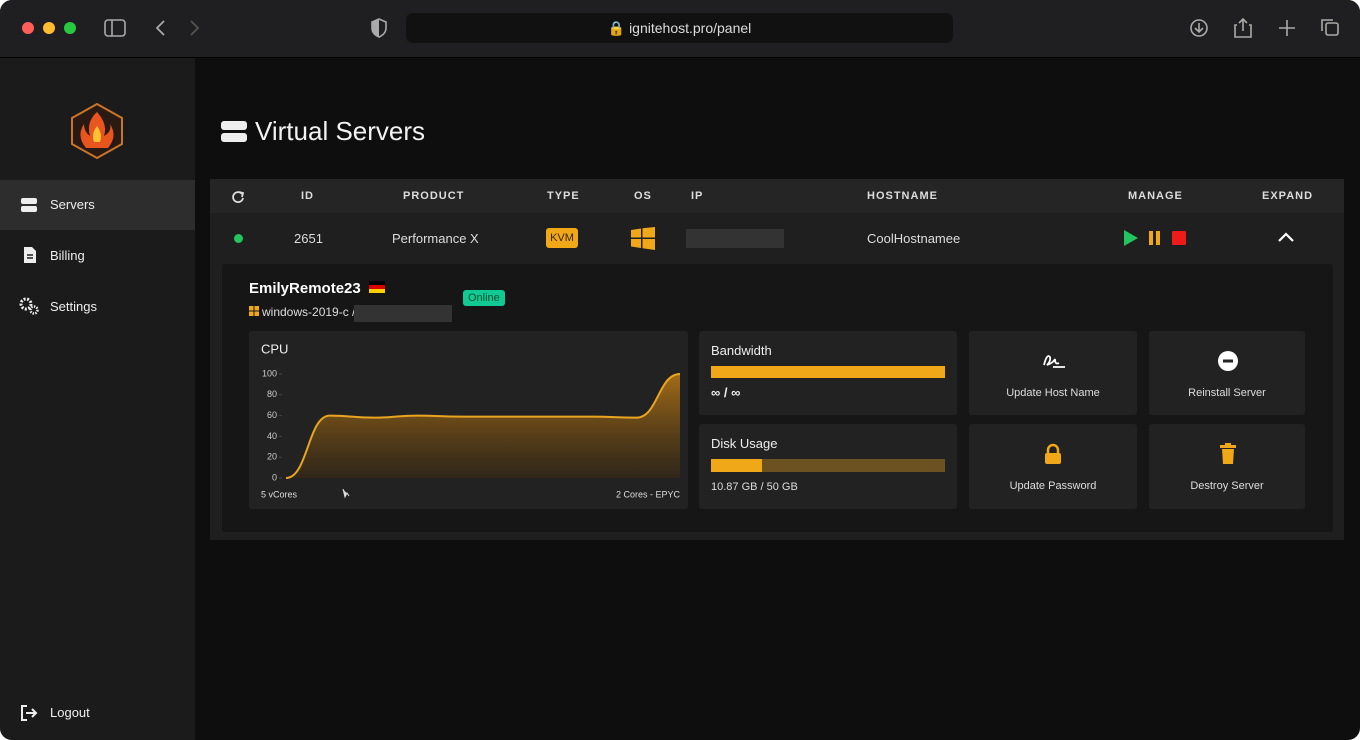 The image size is (1360, 740). I want to click on card-label: Disk Usage, so click(744, 443).